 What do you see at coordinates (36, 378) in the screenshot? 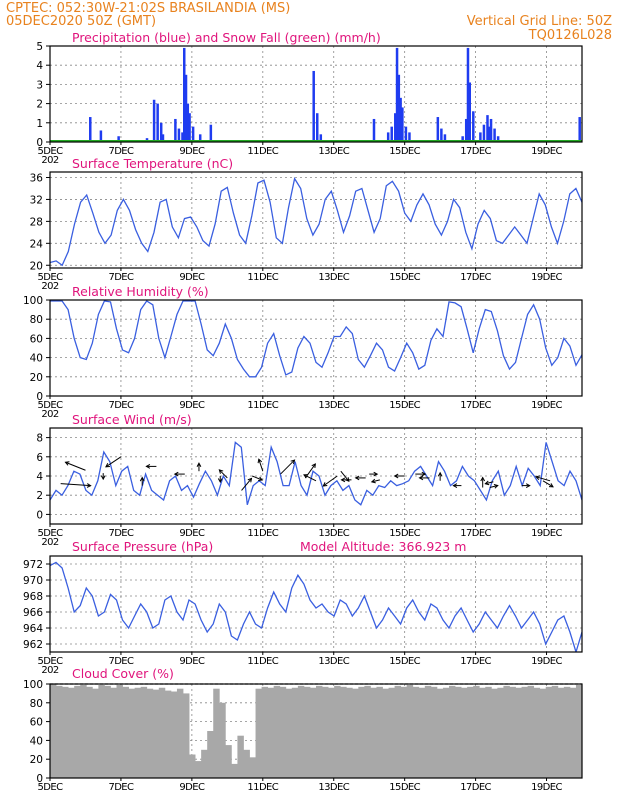
I see `y-tick-label: 20` at bounding box center [36, 378].